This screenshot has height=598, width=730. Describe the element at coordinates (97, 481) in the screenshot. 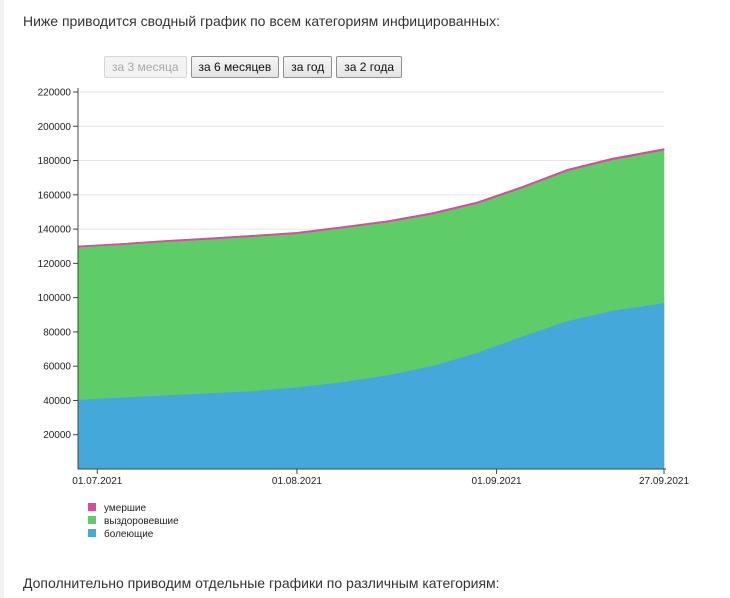

I see `x-tick-label: 01.07.2021` at that location.